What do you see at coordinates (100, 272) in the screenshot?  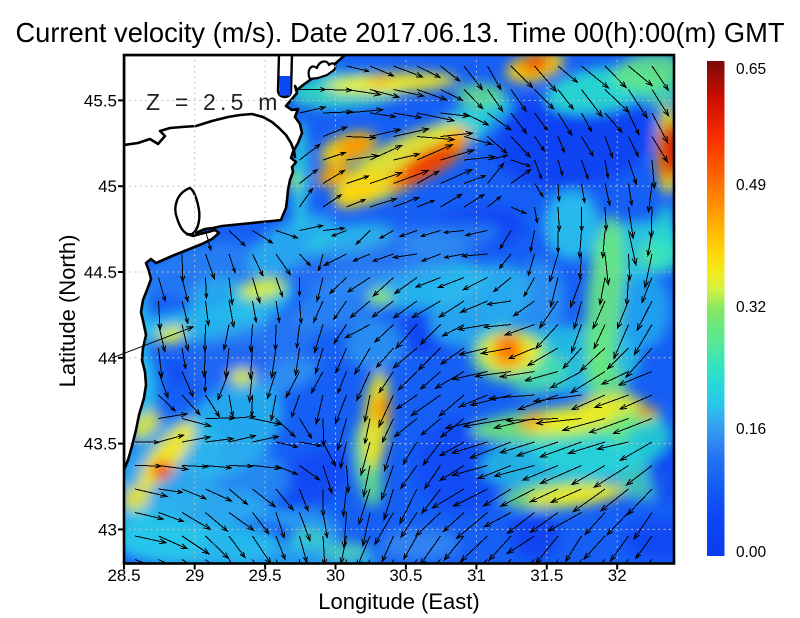 I see `svg-text: 44.5` at bounding box center [100, 272].